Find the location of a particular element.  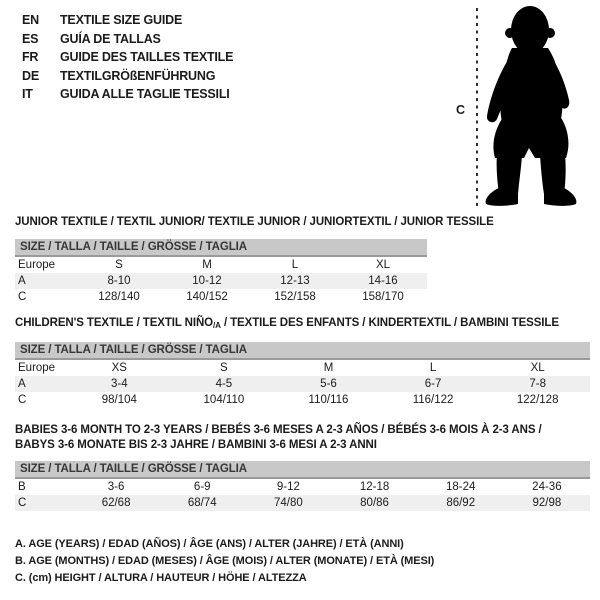

language-row-it: IT GUIDA ALLE TAGLIE TESSILI is located at coordinates (127, 94).